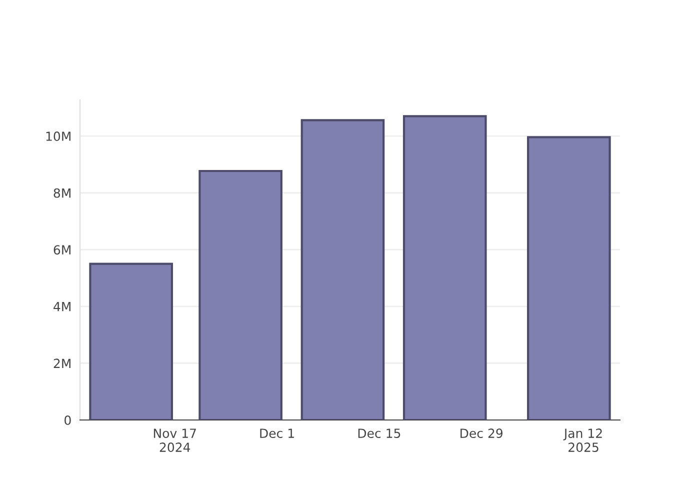  I want to click on y-tick-label: 2M, so click(62, 363).